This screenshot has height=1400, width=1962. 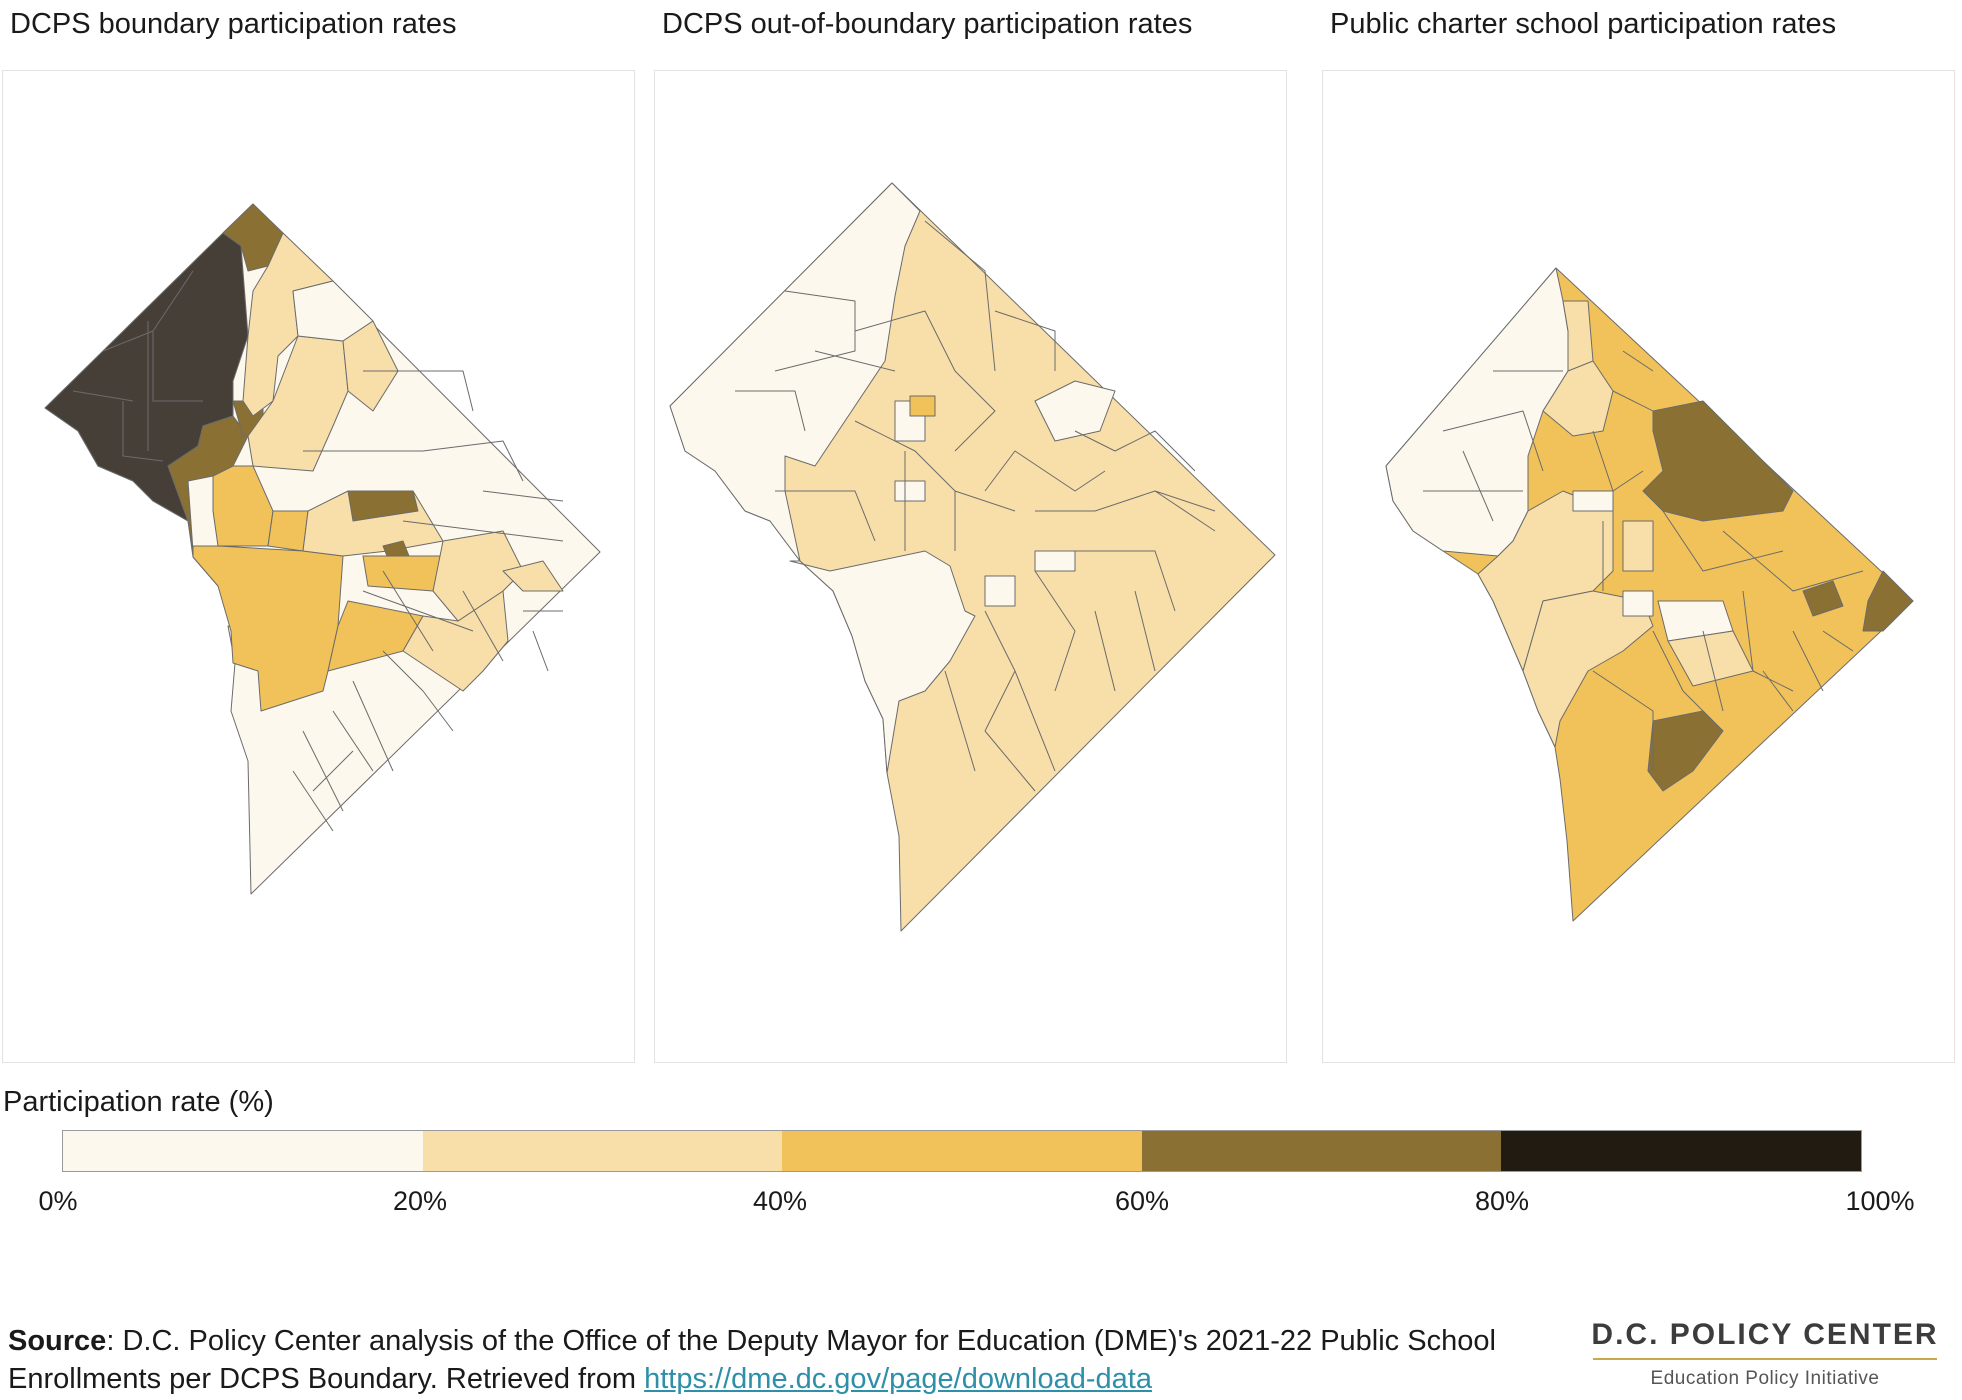 I want to click on legend-color-bar, so click(x=962, y=1151).